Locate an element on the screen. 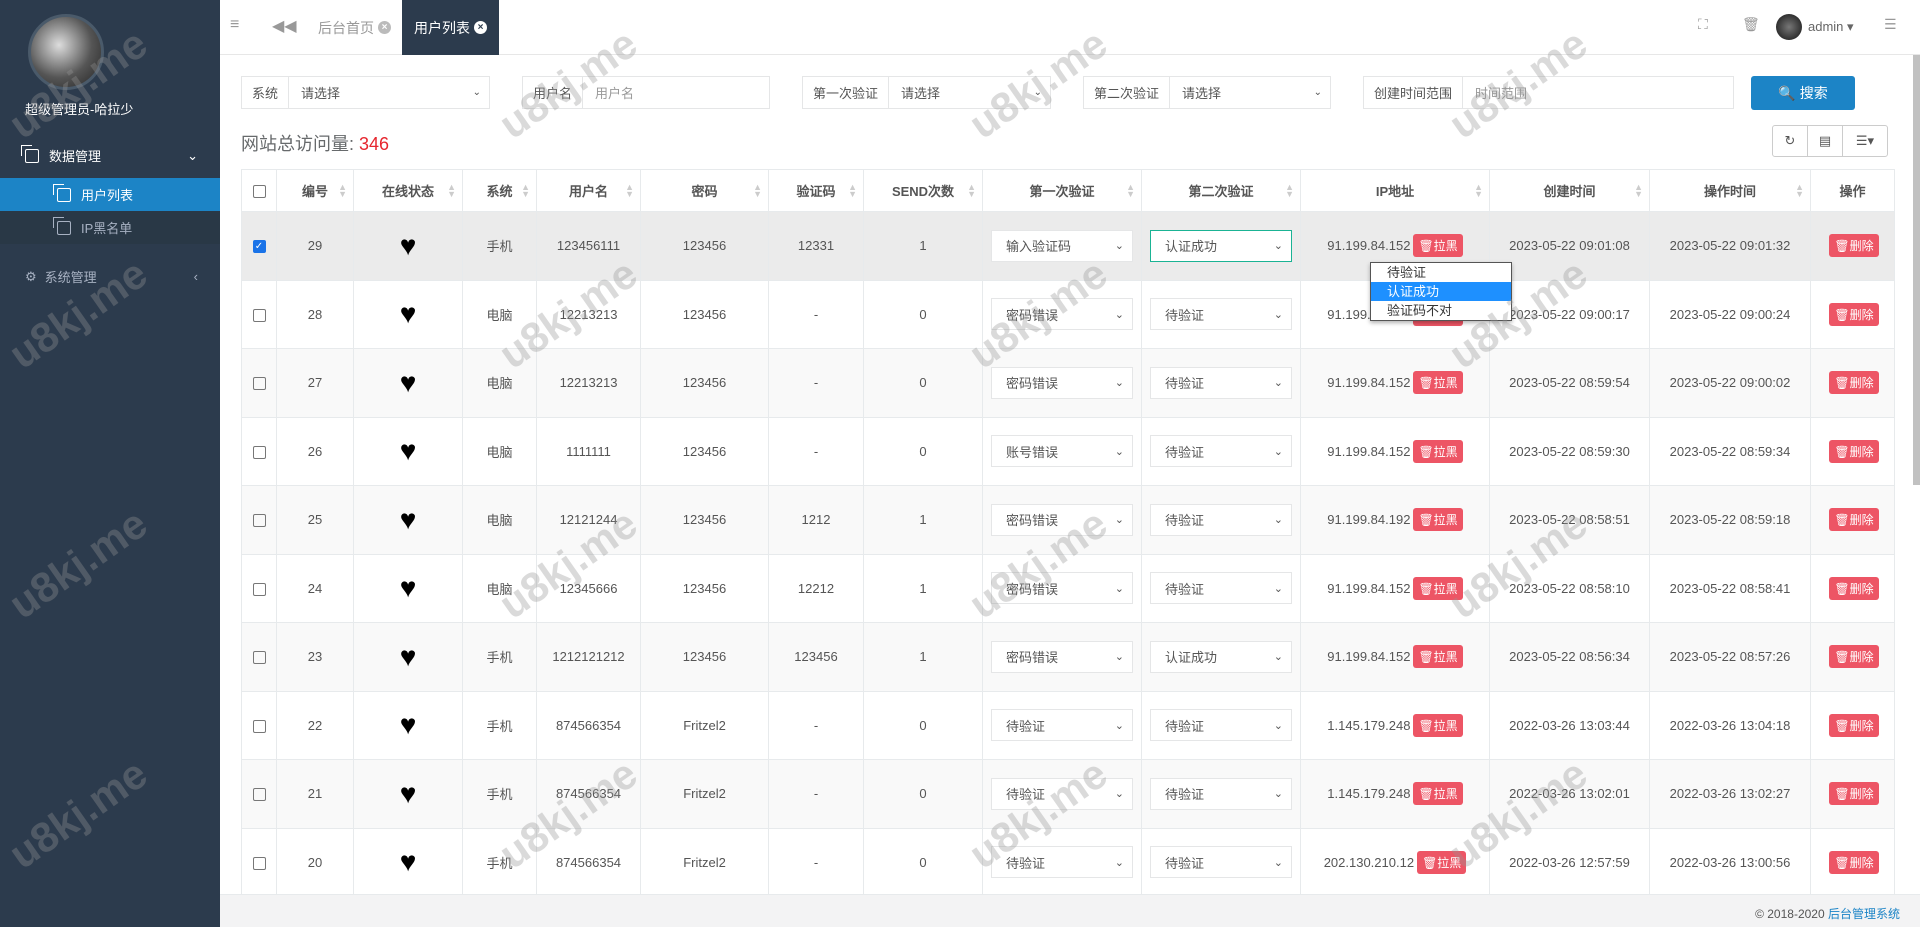 The width and height of the screenshot is (1920, 927). column-header: 在线状态 ▲ ▼ is located at coordinates (408, 190).